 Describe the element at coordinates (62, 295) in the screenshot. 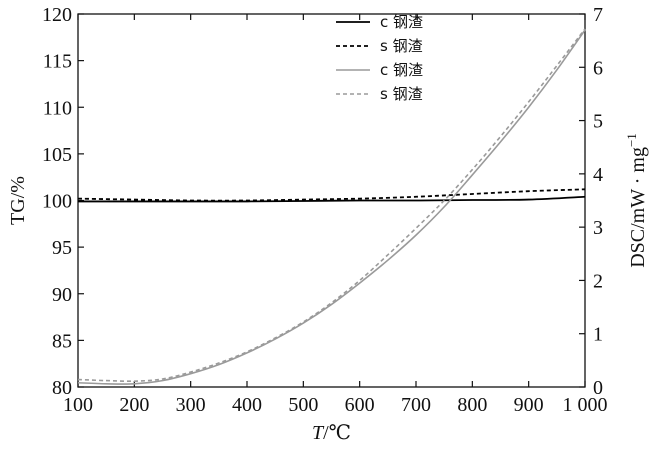

I see `y-left-tick-label: 90` at that location.